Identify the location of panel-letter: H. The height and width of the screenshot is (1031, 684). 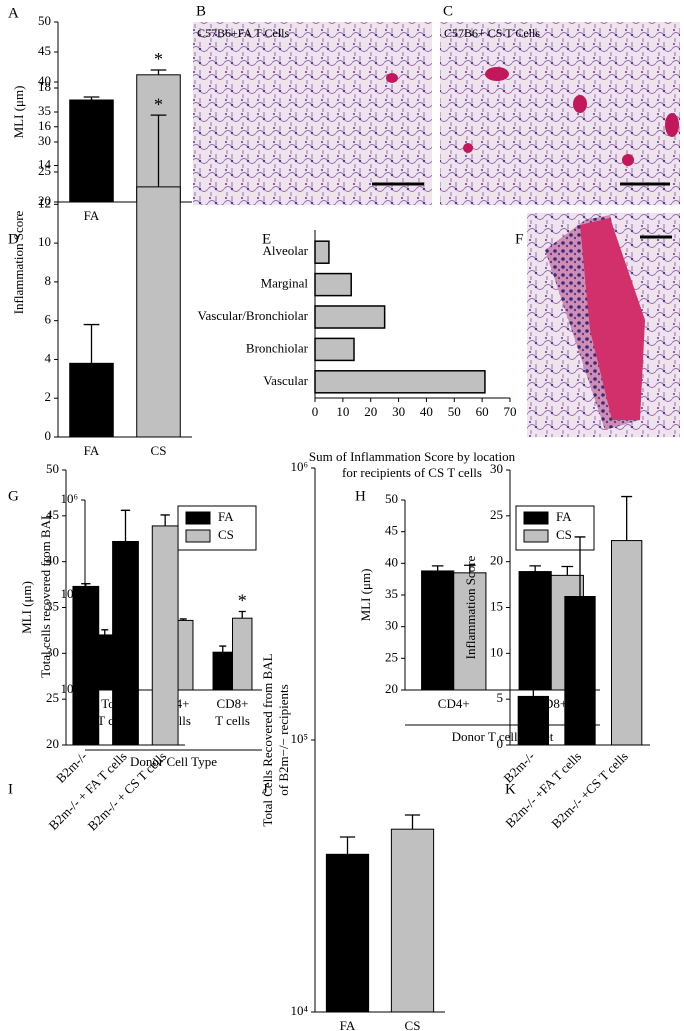
(360, 496).